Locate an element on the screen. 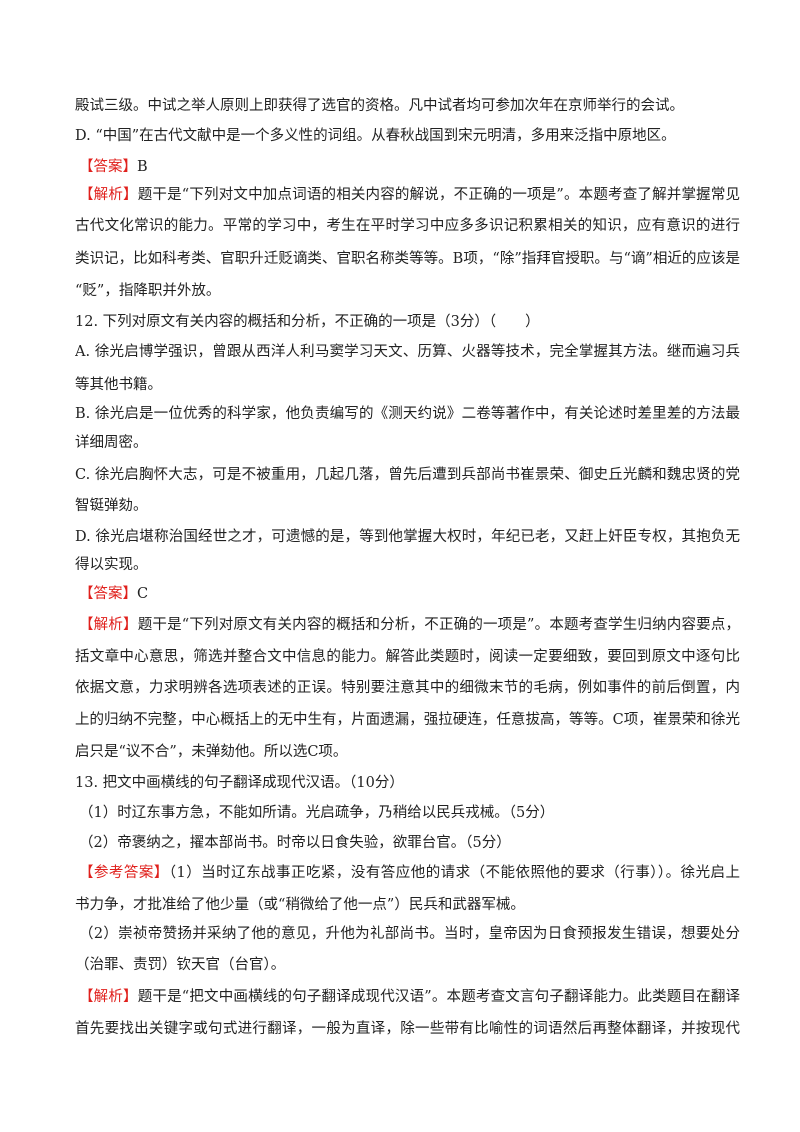  text-line: 得以实现。 is located at coordinates (407, 565).